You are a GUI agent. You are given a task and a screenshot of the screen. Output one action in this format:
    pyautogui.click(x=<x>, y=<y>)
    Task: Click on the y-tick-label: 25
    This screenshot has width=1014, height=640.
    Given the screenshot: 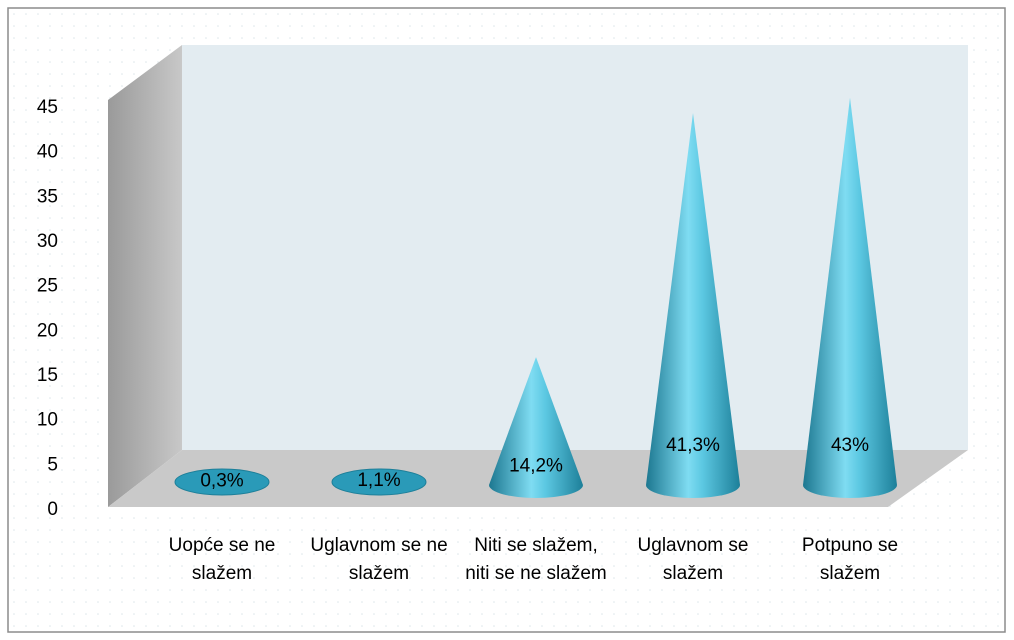 What is the action you would take?
    pyautogui.click(x=47, y=286)
    